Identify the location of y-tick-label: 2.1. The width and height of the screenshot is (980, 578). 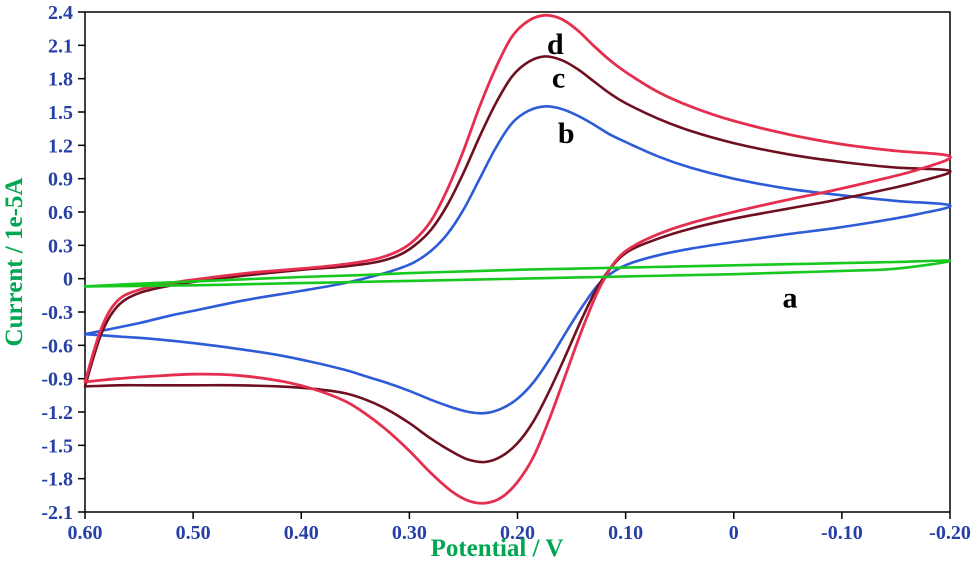
(60, 46).